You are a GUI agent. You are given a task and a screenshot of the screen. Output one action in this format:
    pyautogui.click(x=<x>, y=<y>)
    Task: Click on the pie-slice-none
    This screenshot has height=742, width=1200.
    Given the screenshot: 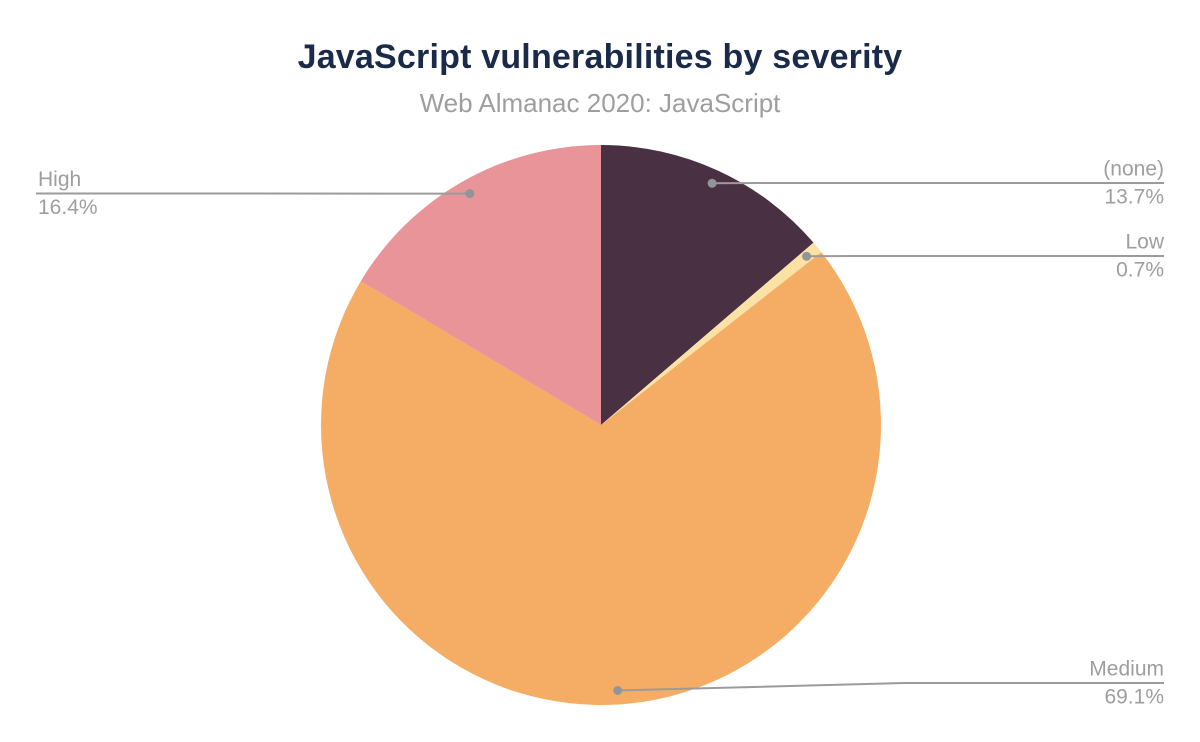 What is the action you would take?
    pyautogui.click(x=707, y=285)
    